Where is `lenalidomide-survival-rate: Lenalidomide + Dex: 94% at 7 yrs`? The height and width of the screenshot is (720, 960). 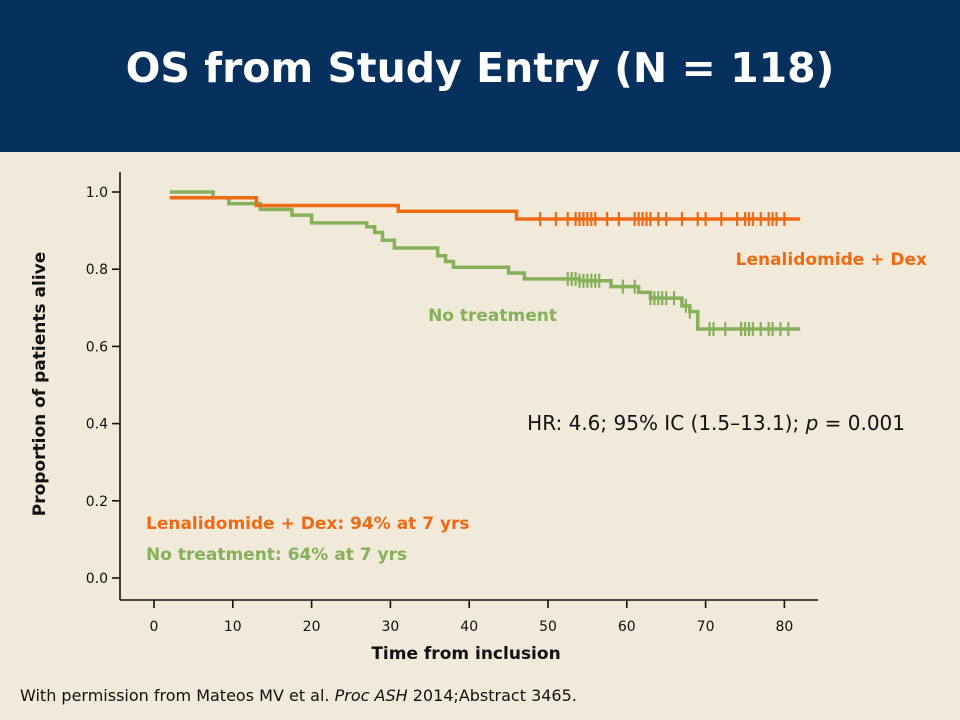
lenalidomide-survival-rate: Lenalidomide + Dex: 94% at 7 yrs is located at coordinates (308, 524).